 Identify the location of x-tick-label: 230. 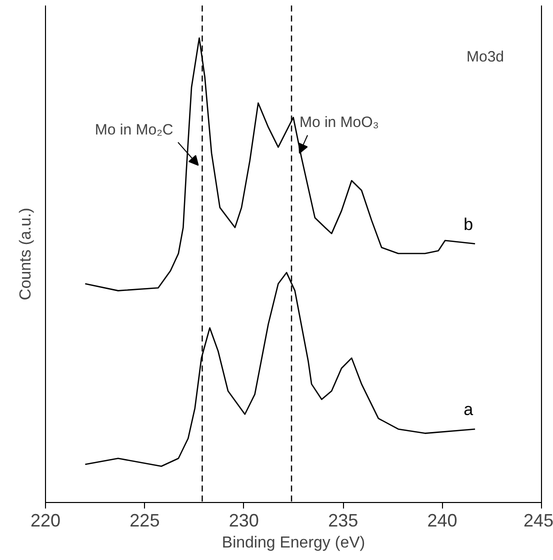
(243, 520).